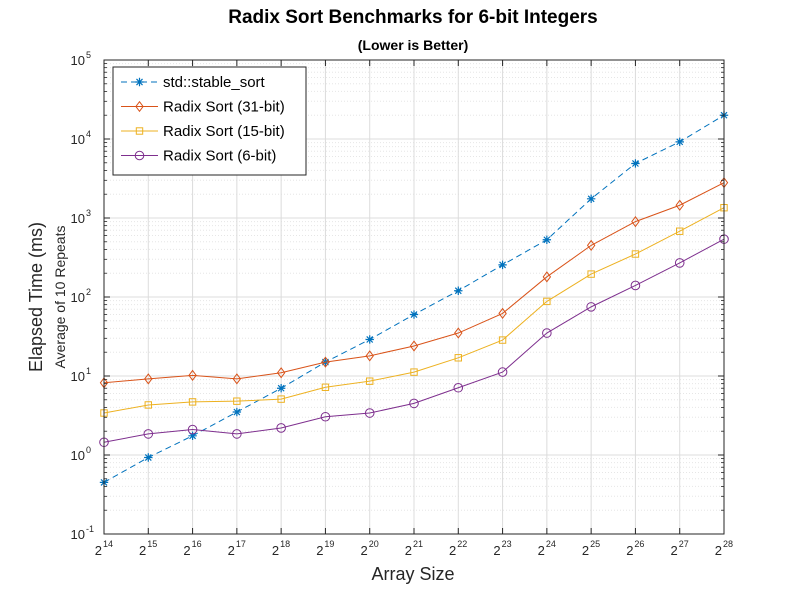 This screenshot has height=600, width=800. What do you see at coordinates (209, 121) in the screenshot?
I see `legend-box` at bounding box center [209, 121].